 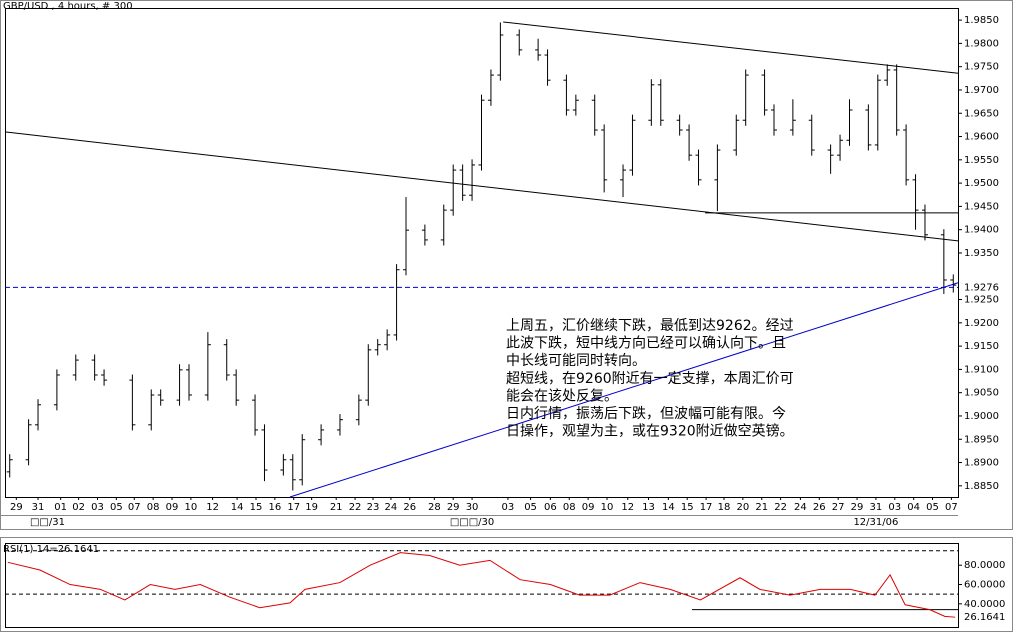 What do you see at coordinates (472, 507) in the screenshot?
I see `x-tick-label: 30` at bounding box center [472, 507].